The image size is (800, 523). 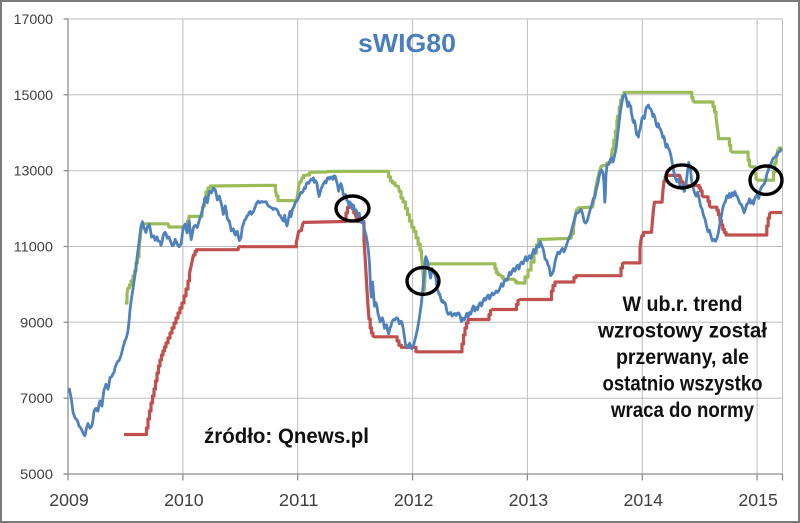 I want to click on svg-text: 2012, so click(x=414, y=500).